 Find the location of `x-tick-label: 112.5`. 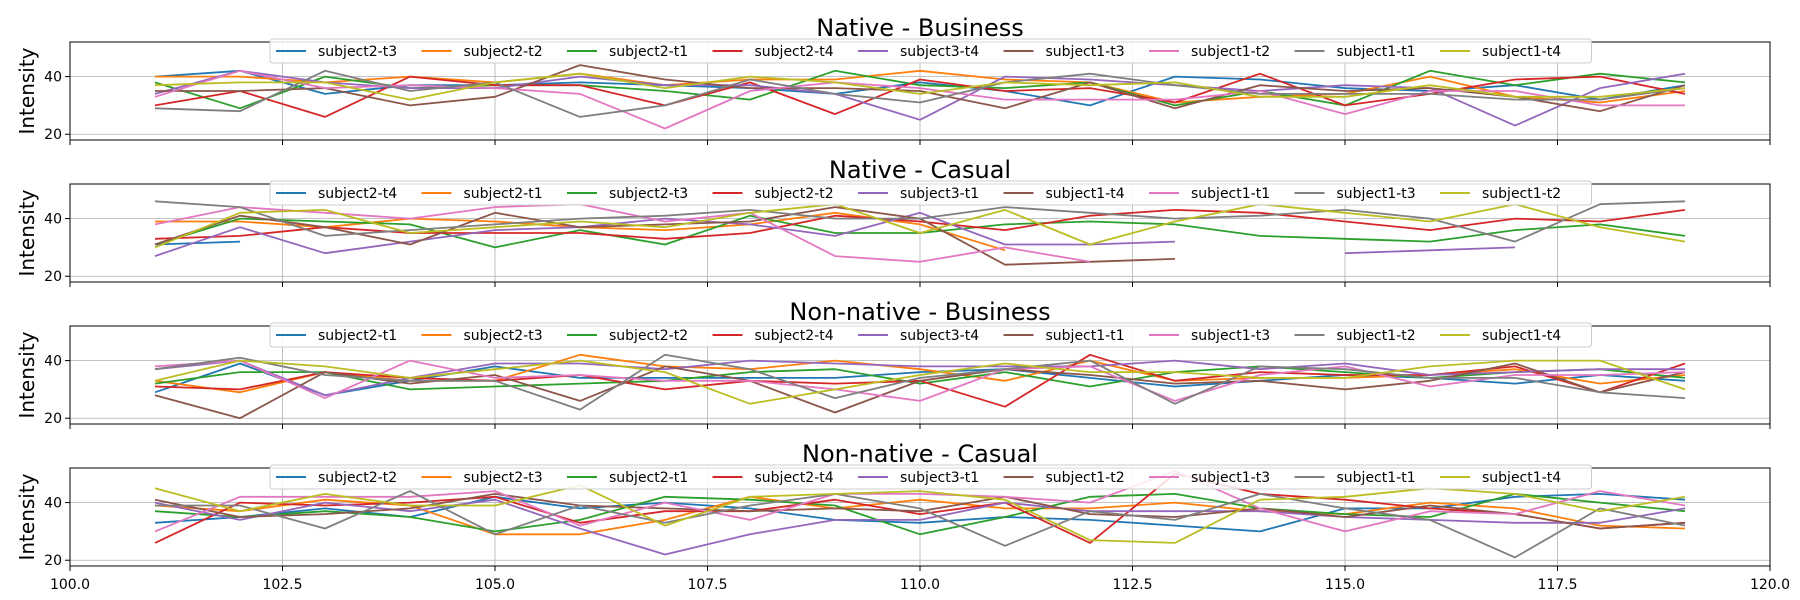

x-tick-label: 112.5 is located at coordinates (1132, 585).